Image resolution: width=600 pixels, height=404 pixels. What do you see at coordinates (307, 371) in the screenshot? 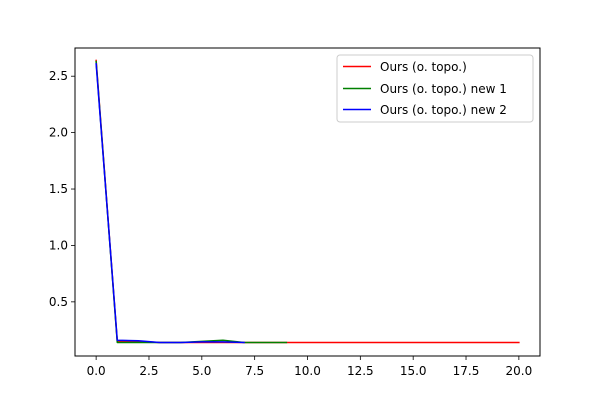
I see `x-tick-label: 10.0` at bounding box center [307, 371].